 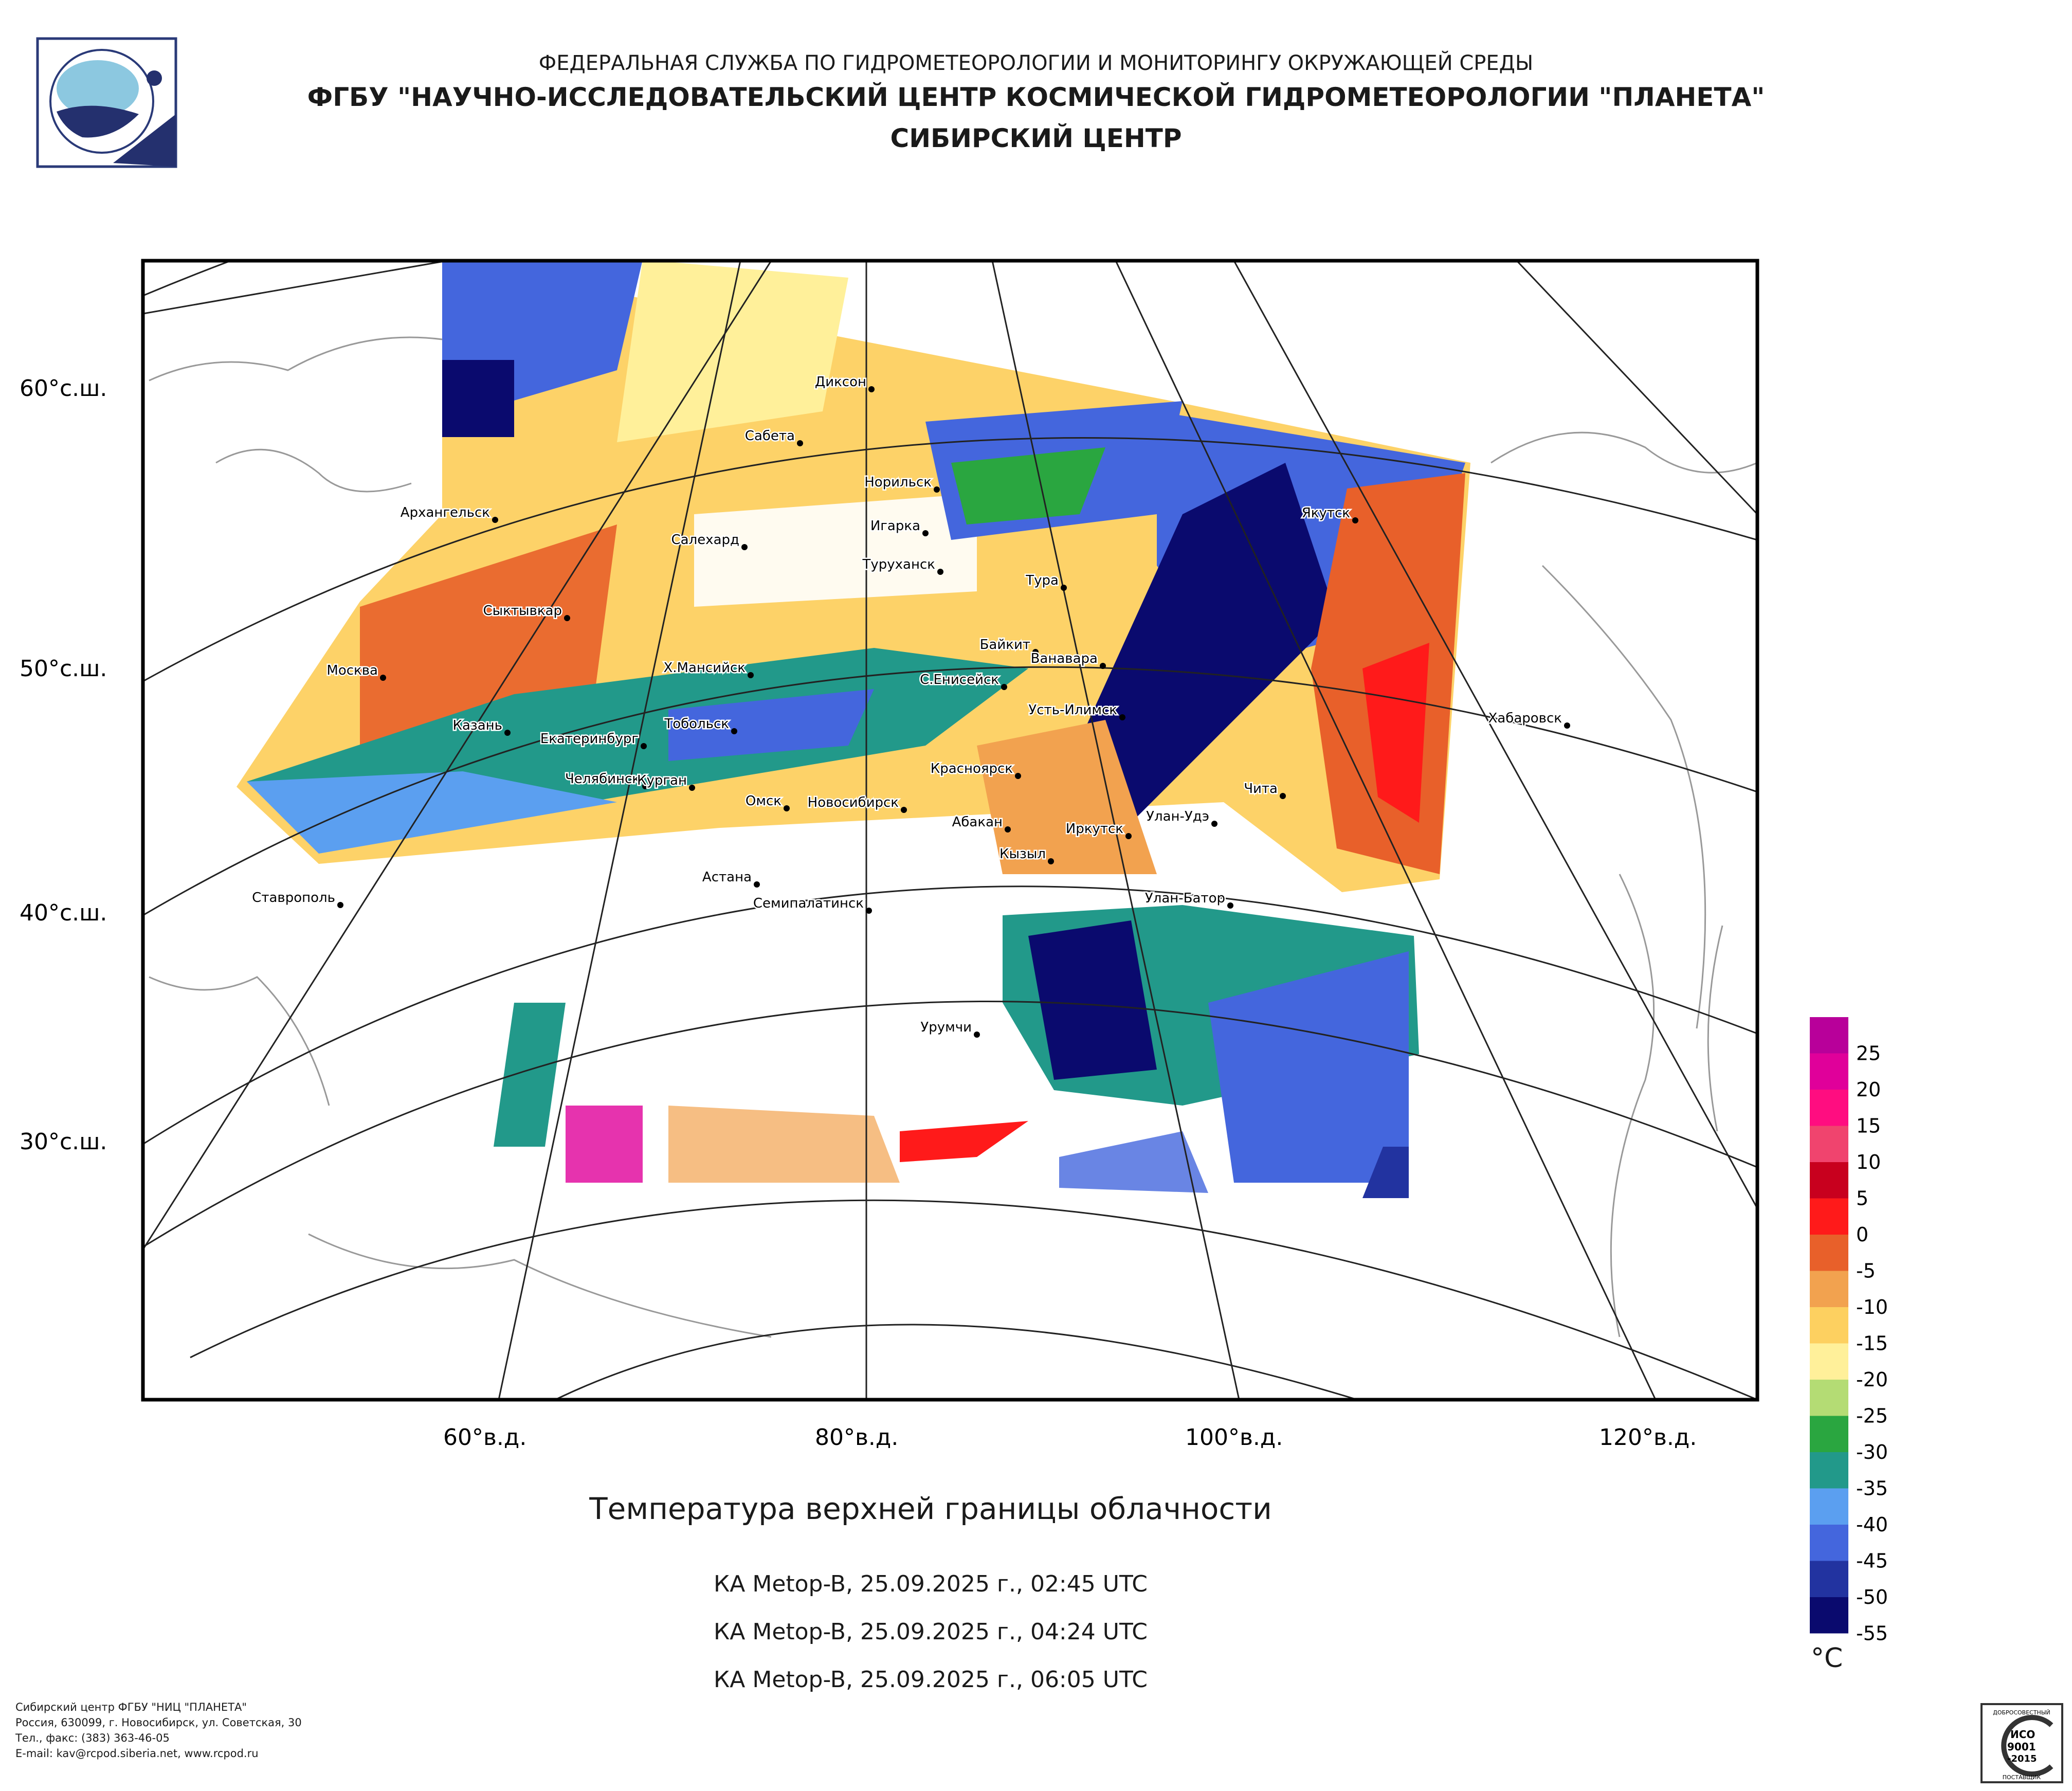 I want to click on city-marker: Хабаровск, so click(x=1528, y=719).